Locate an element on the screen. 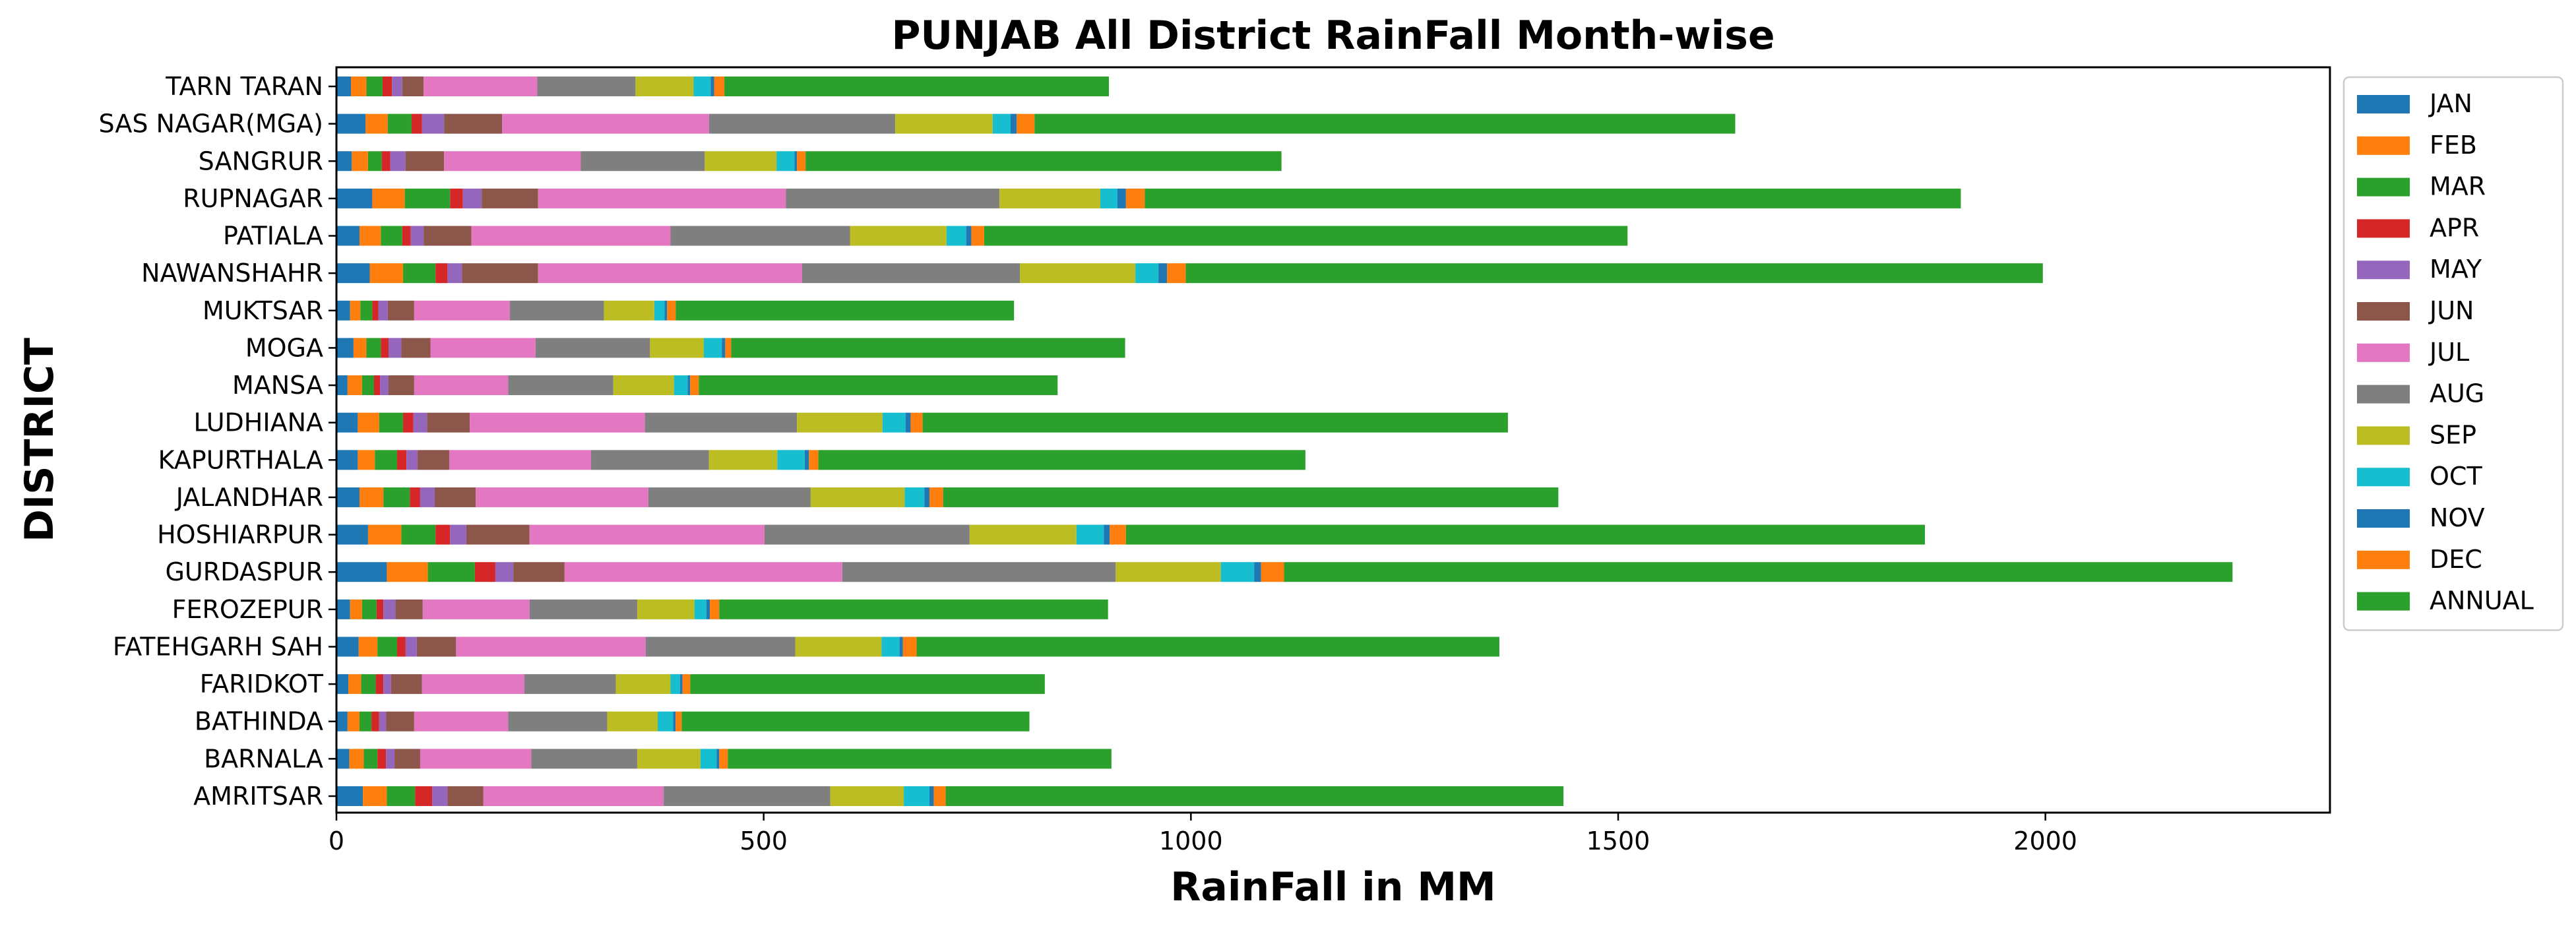 The width and height of the screenshot is (2576, 934). bar-mar-sangrur is located at coordinates (374, 161).